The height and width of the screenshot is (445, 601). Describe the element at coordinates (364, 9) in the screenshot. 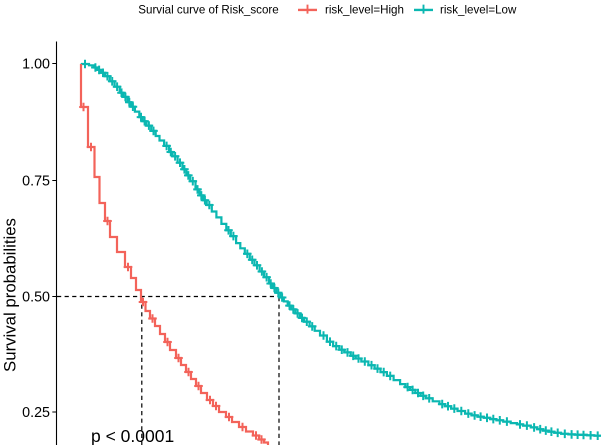

I see `svg-text: risk_level=High` at that location.